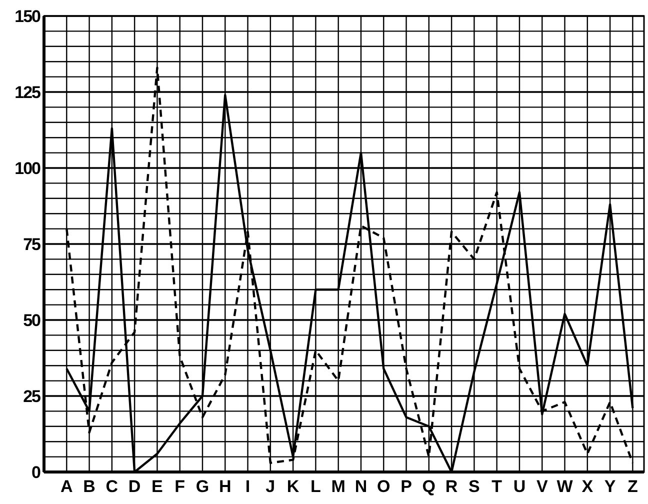  I want to click on x-tick-label: O, so click(383, 486).